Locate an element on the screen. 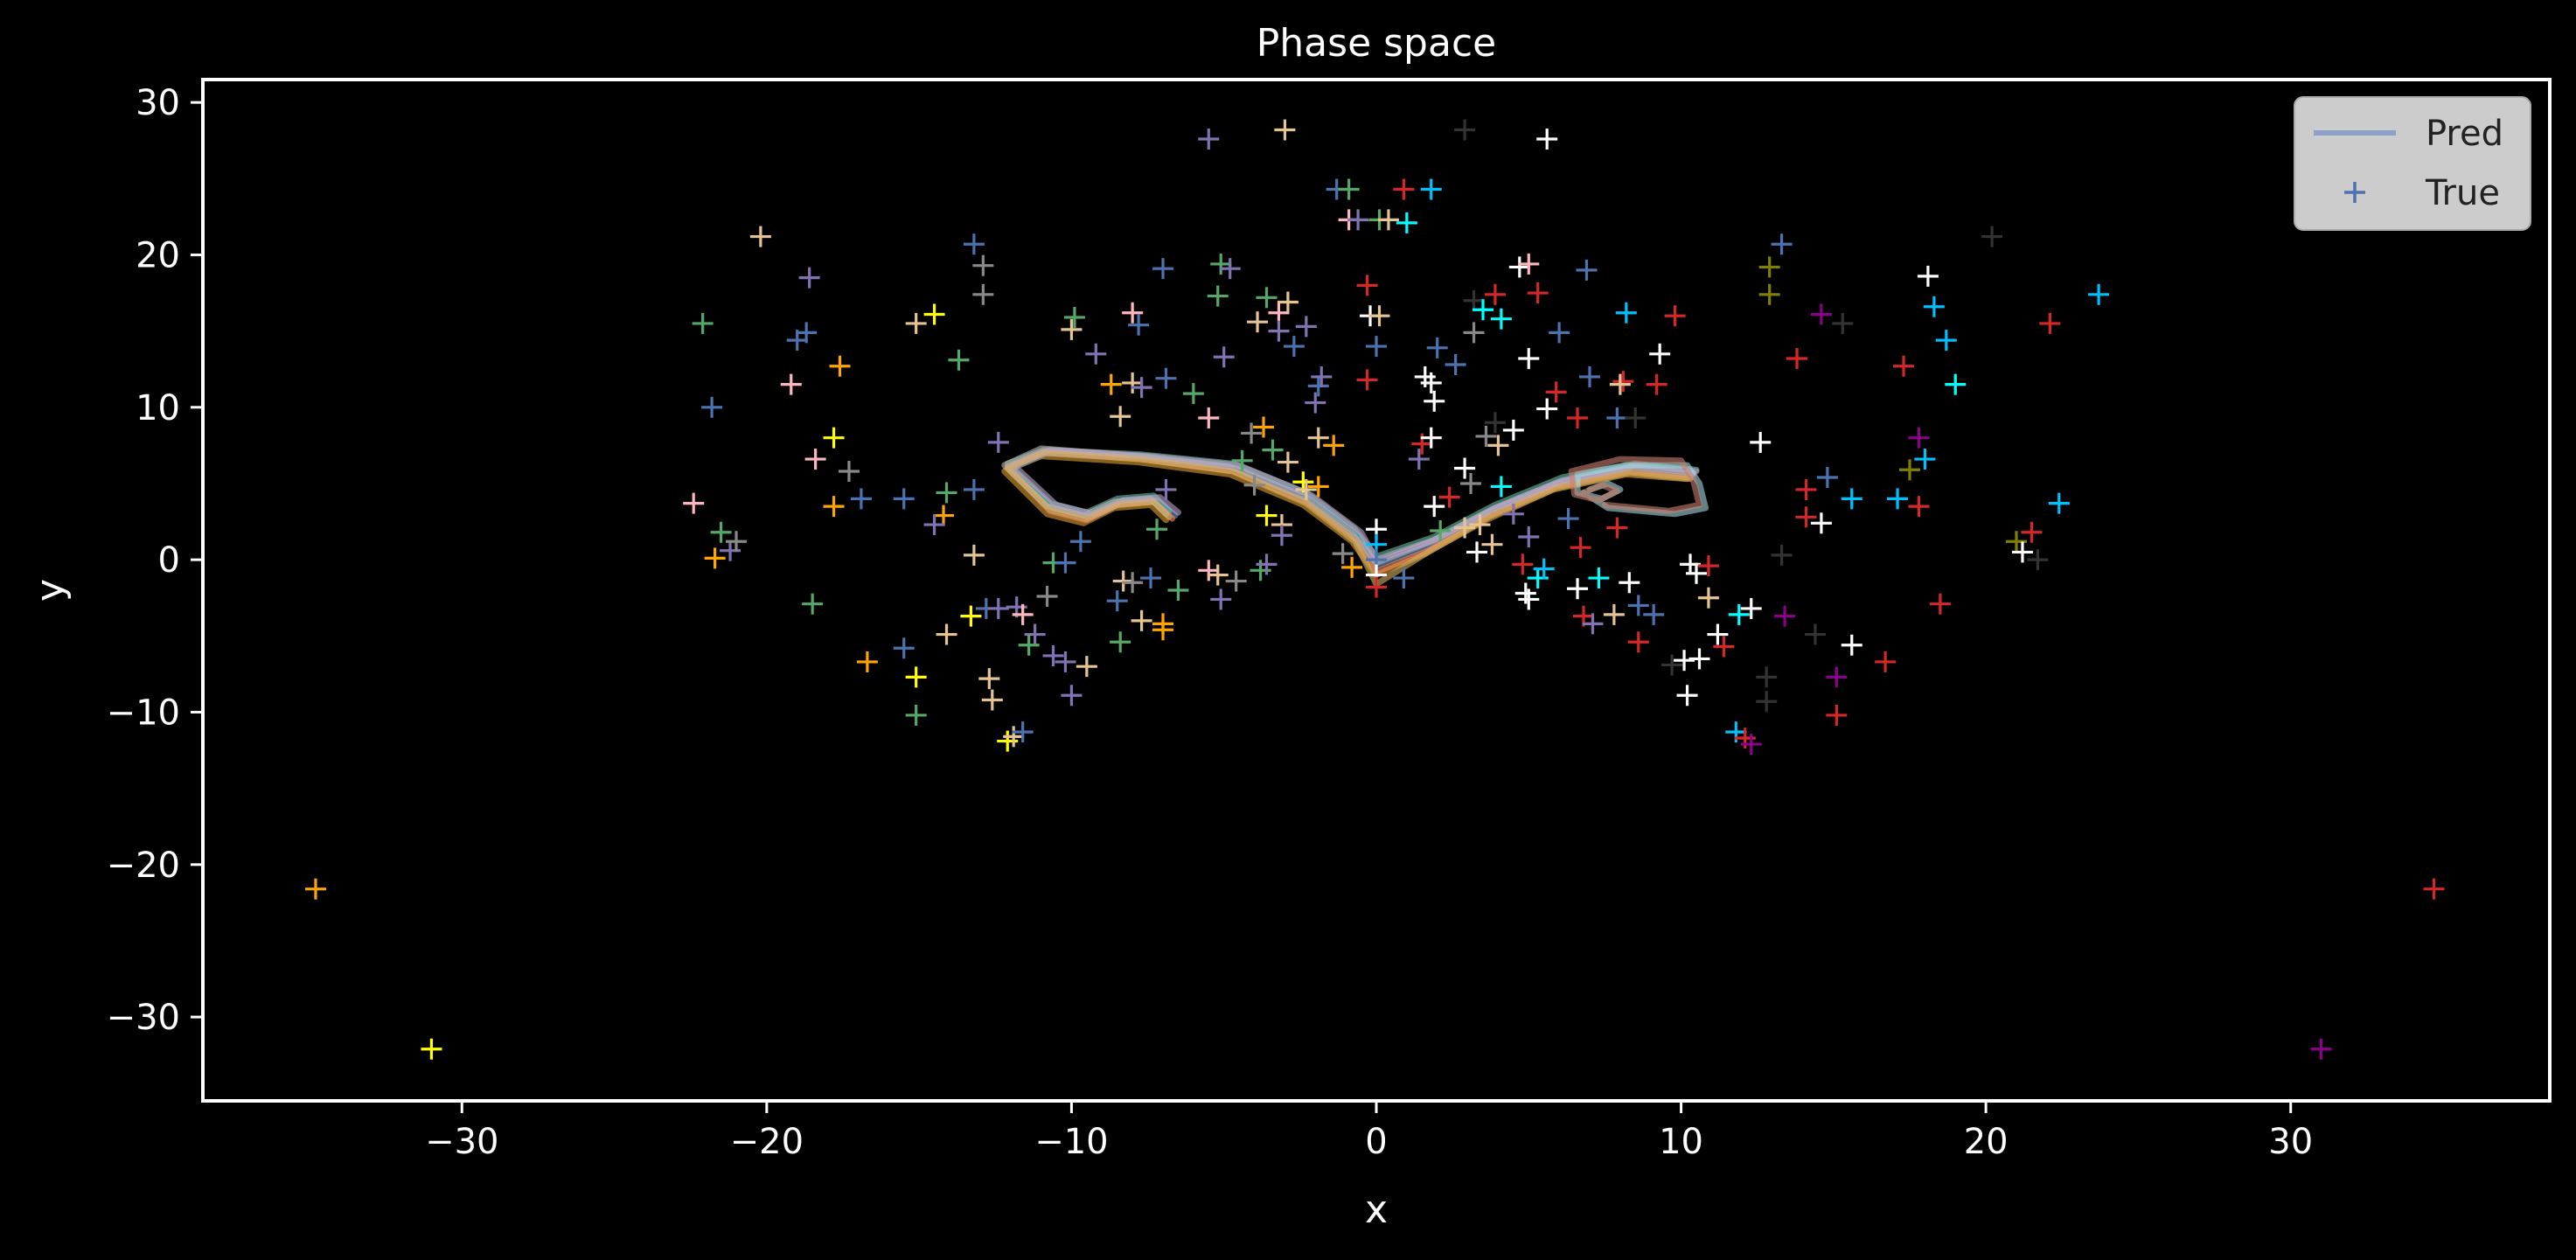 Image resolution: width=2576 pixels, height=1260 pixels. legend: Pred True is located at coordinates (2412, 163).